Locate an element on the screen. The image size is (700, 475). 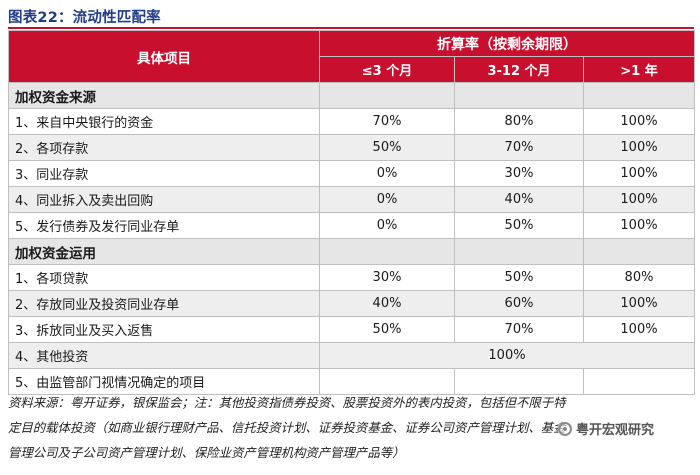
header-col-1y: >1 年 is located at coordinates (639, 69).